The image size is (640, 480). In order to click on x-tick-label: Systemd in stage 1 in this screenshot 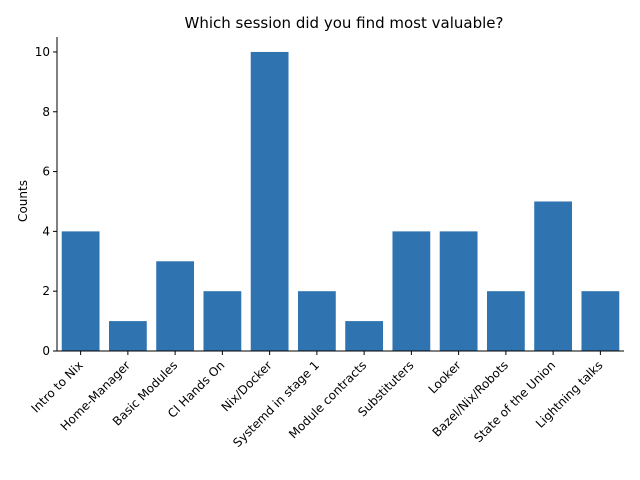, I will do `click(276, 404)`.